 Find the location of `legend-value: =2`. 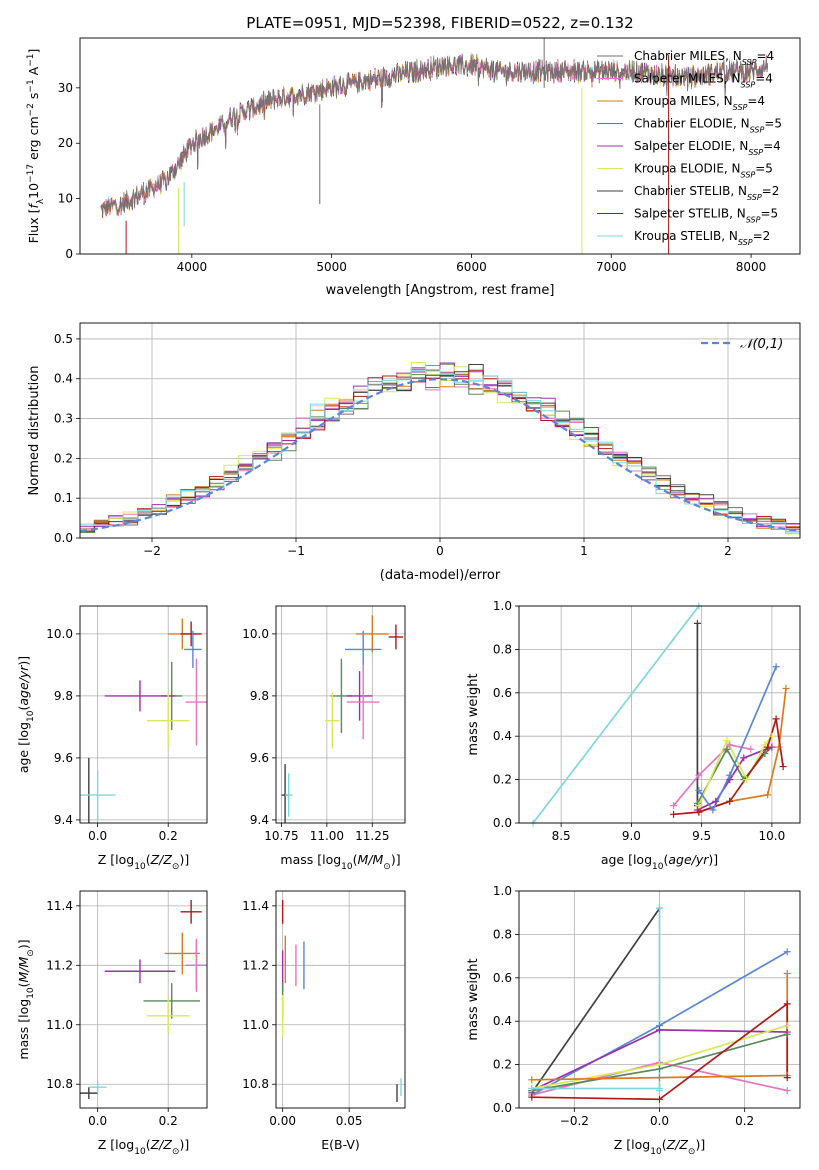

legend-value: =2 is located at coordinates (762, 236).